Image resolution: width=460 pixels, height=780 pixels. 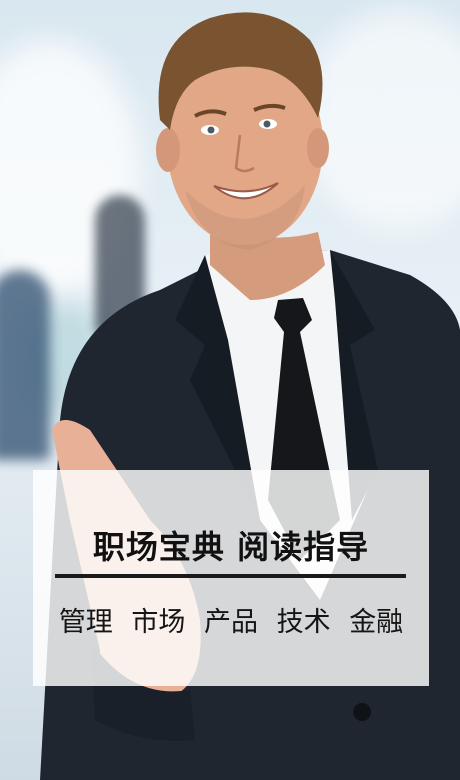 I want to click on ear-right, so click(x=318, y=148).